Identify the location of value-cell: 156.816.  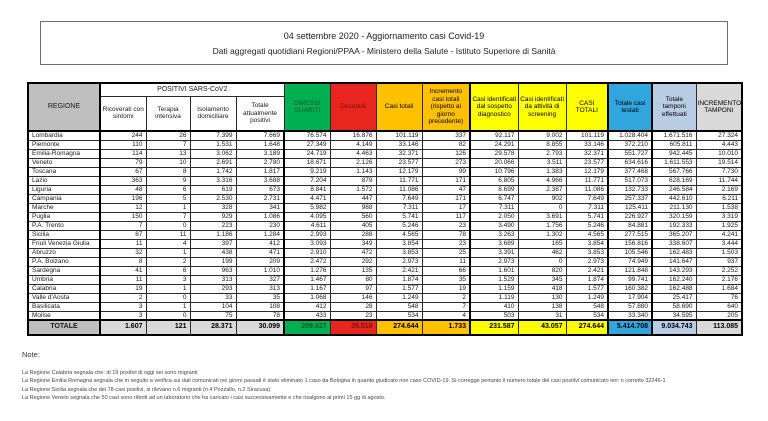
(630, 243).